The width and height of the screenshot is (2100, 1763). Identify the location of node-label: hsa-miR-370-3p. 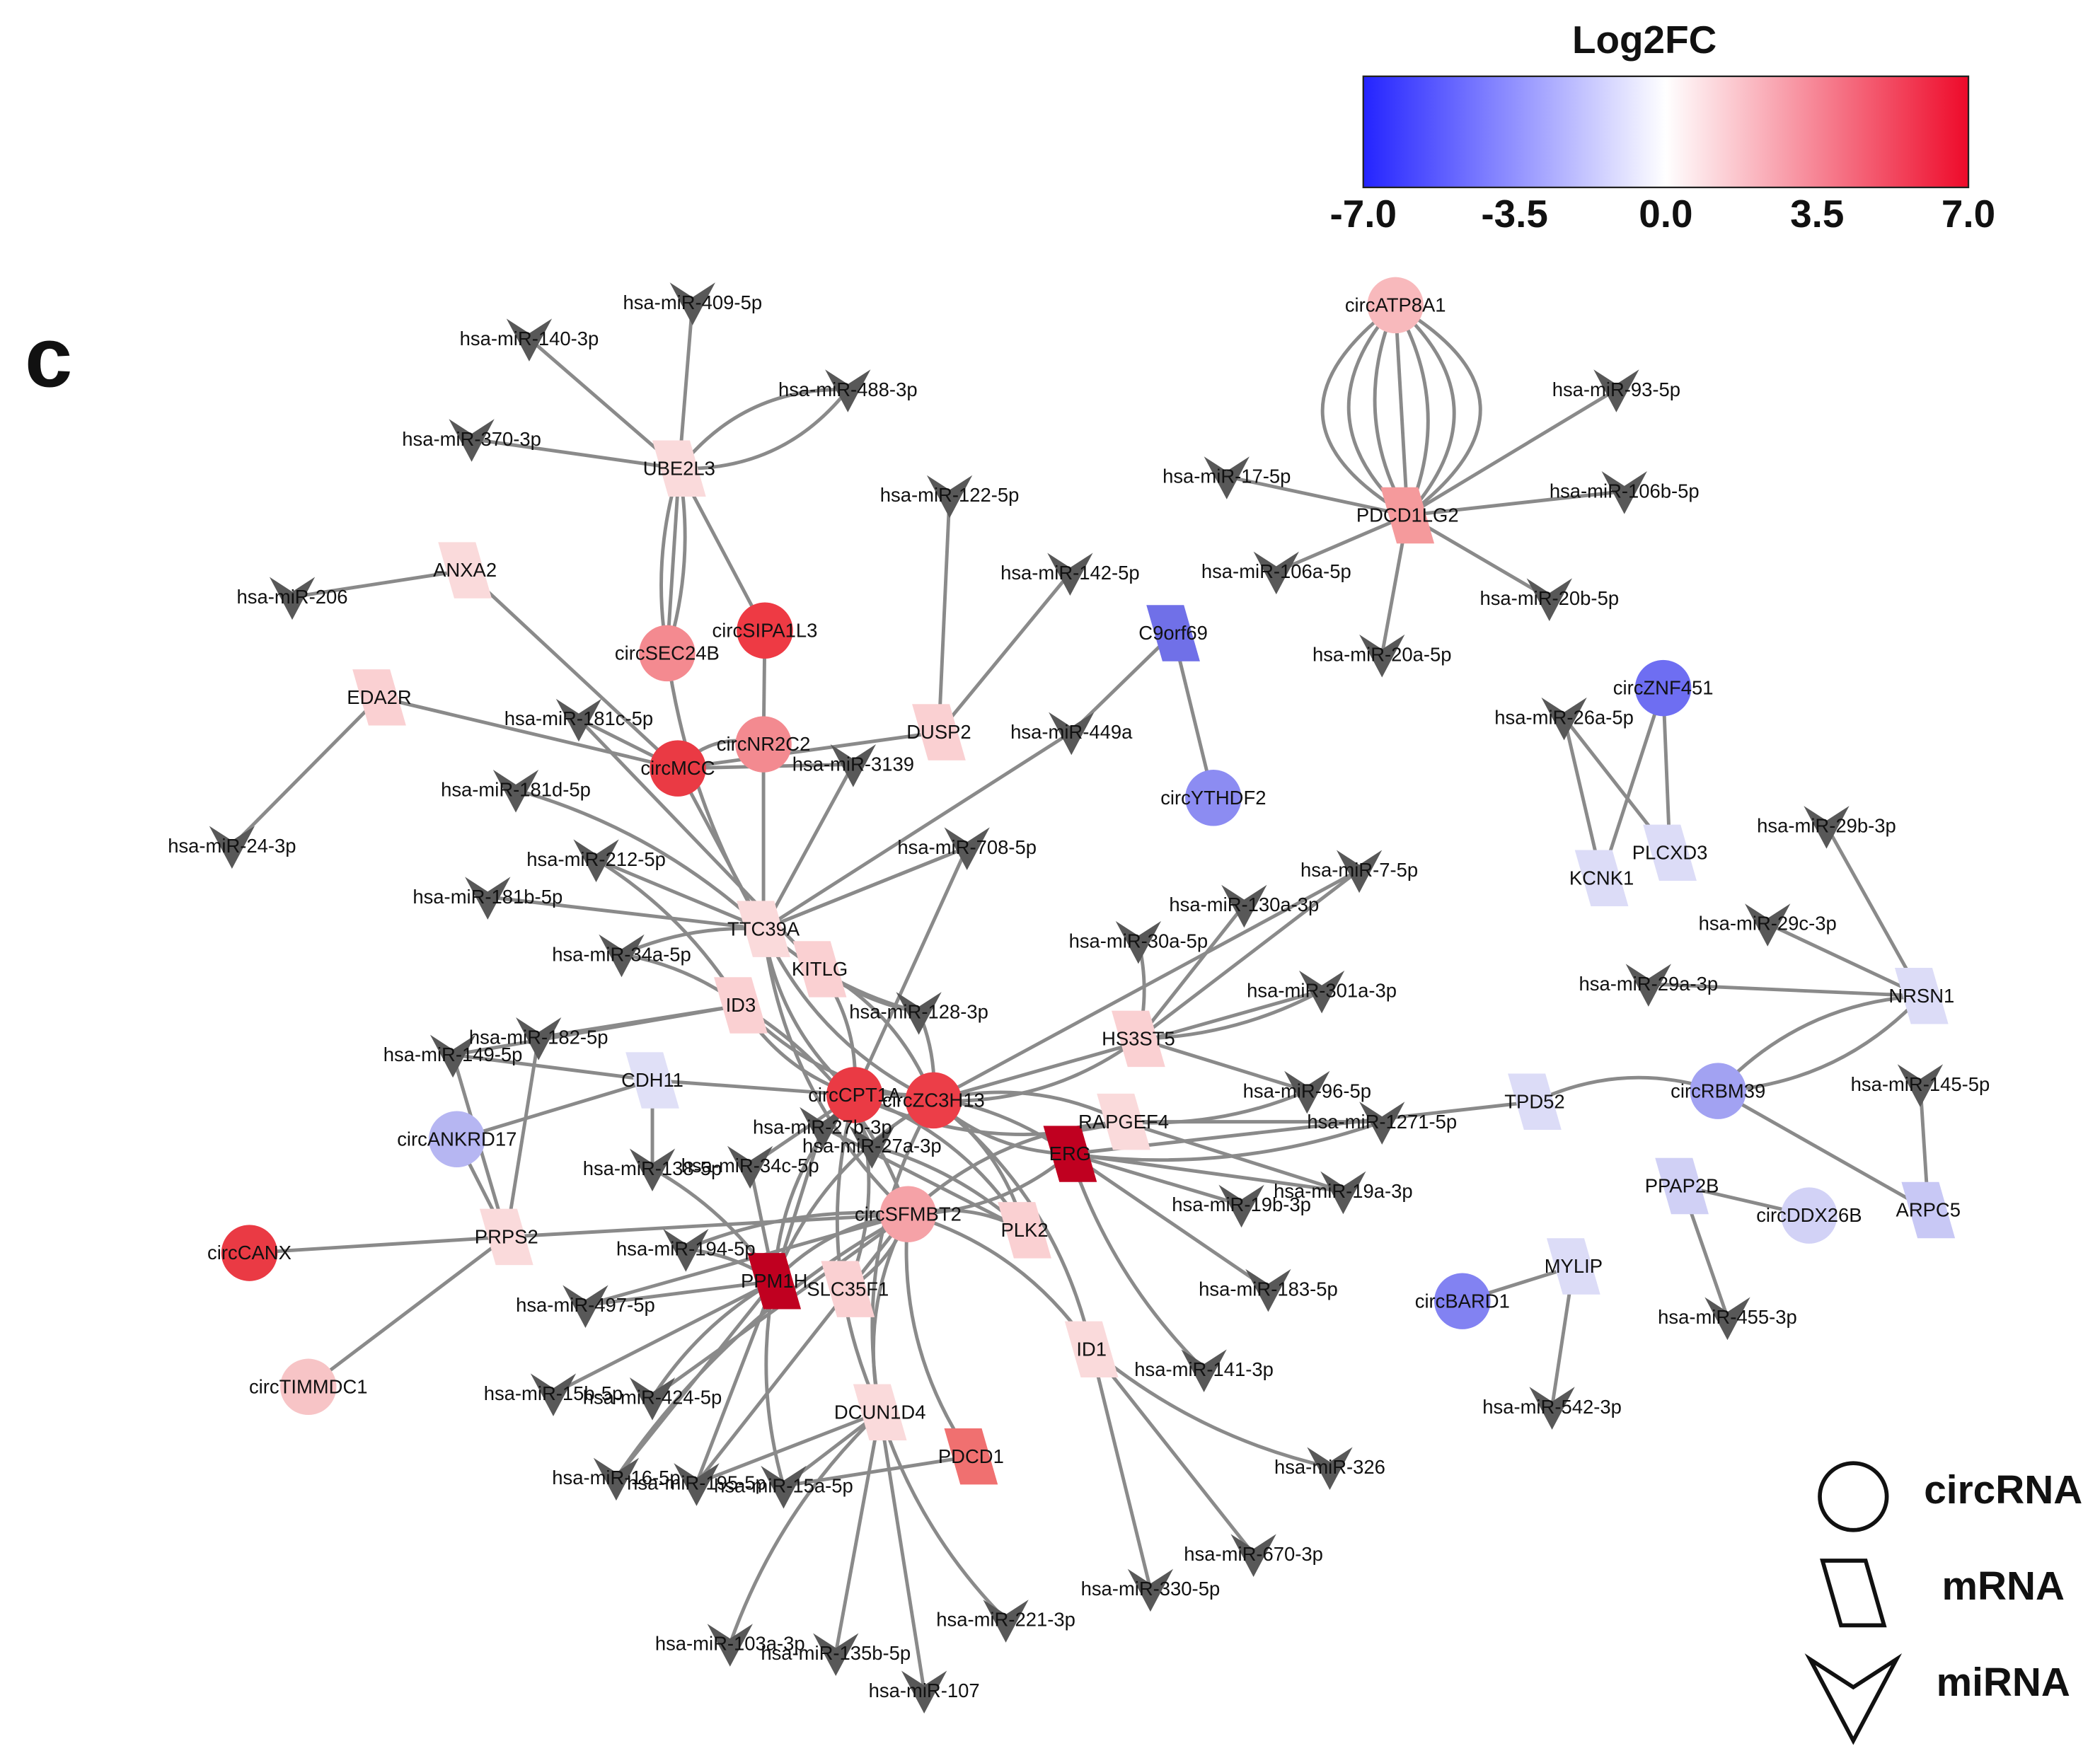
(471, 439).